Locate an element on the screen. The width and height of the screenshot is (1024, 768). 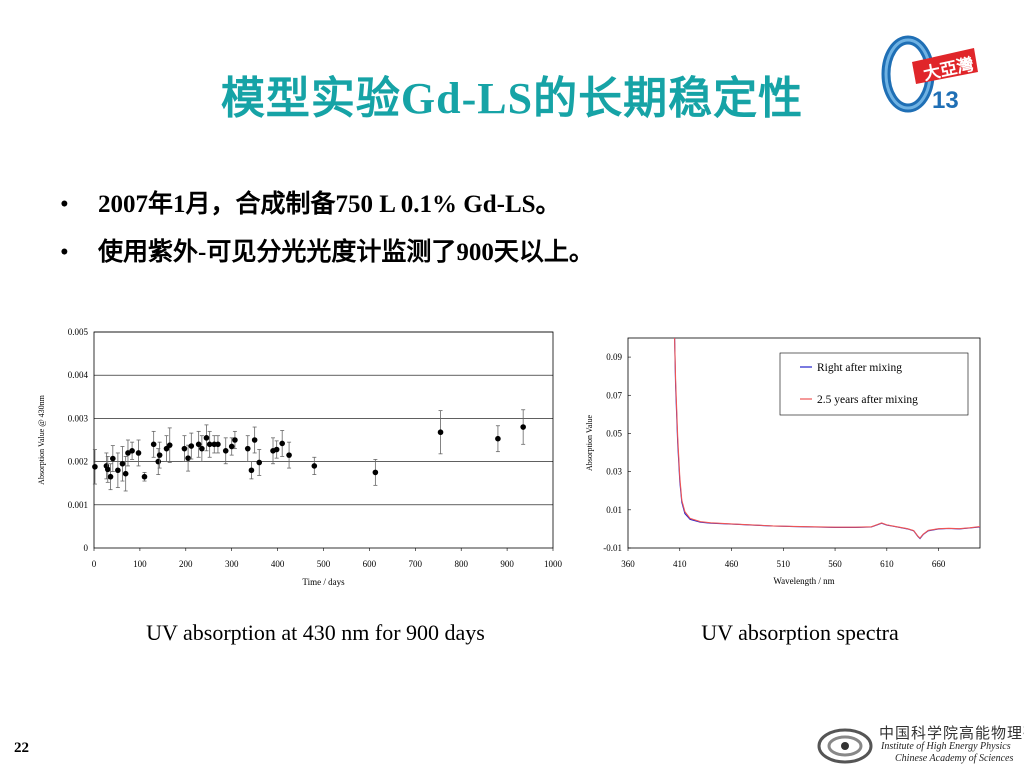
series-line-after-2-5-years is located at coordinates (827, 438).